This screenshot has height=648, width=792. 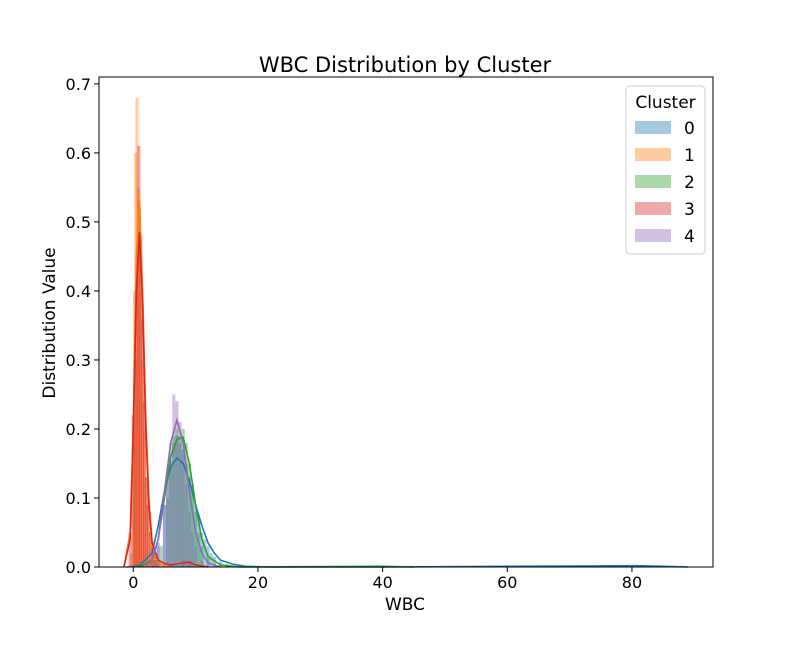 I want to click on legend: Cluster 0 1 2 3 4, so click(x=665, y=170).